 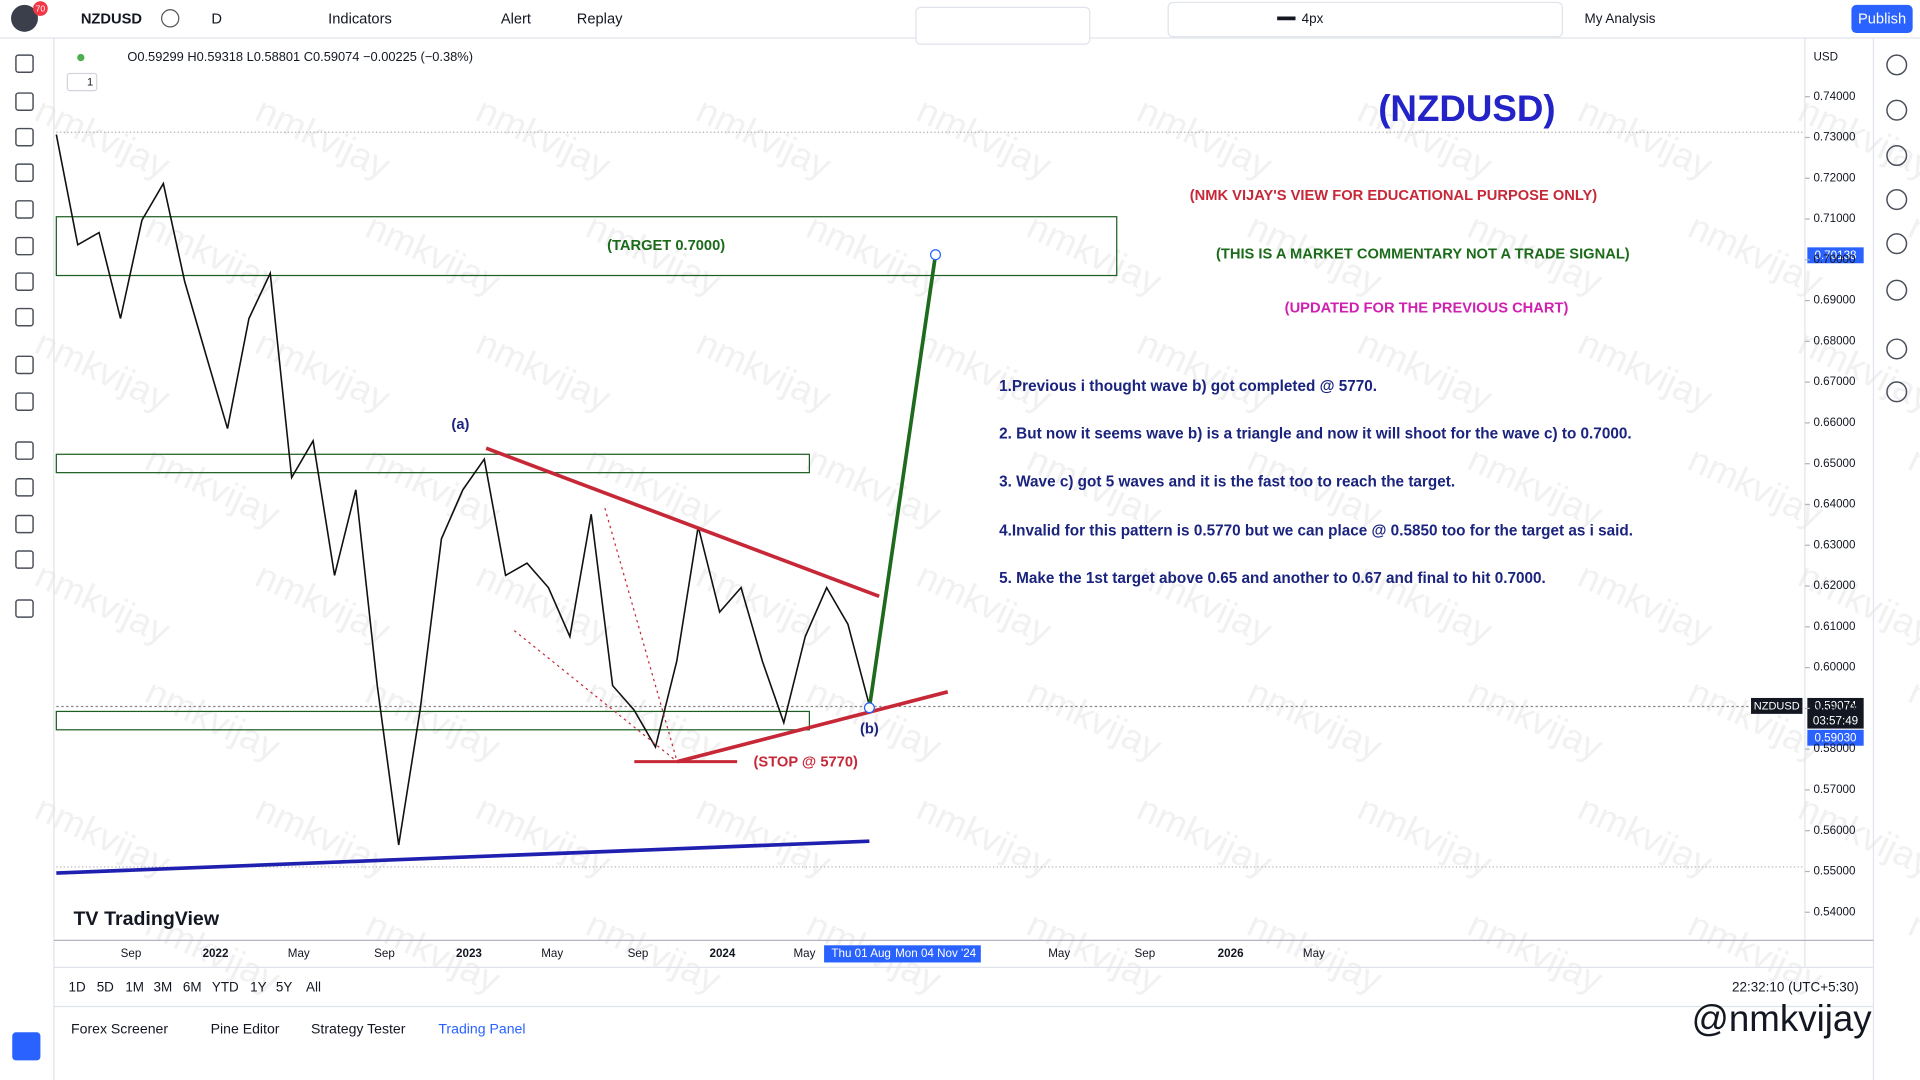 I want to click on drawing-toolbar, so click(x=1003, y=25).